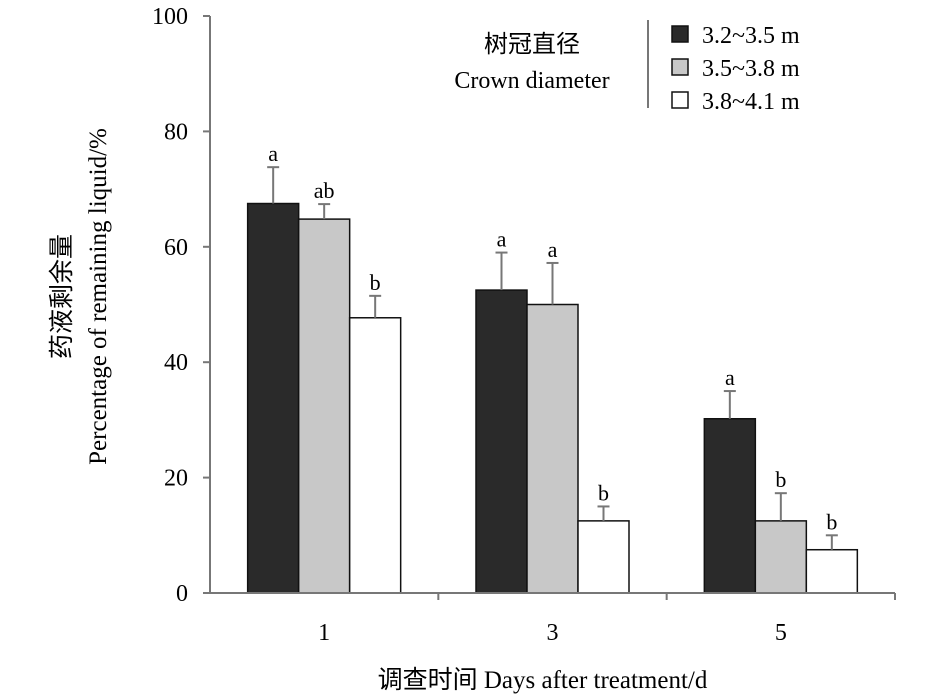  I want to click on x-axis-title: 调查时间 Days after treatment/d, so click(543, 680).